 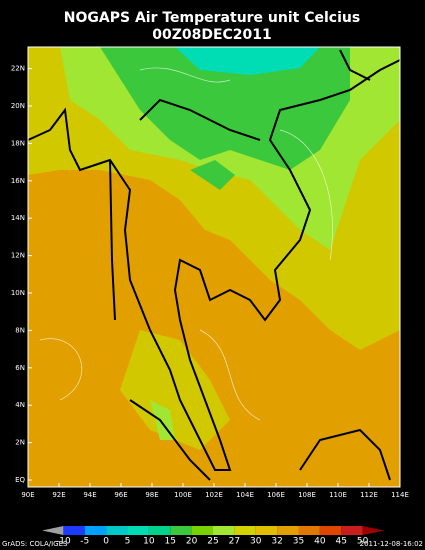 What do you see at coordinates (20, 330) in the screenshot?
I see `lat-label: 8N` at bounding box center [20, 330].